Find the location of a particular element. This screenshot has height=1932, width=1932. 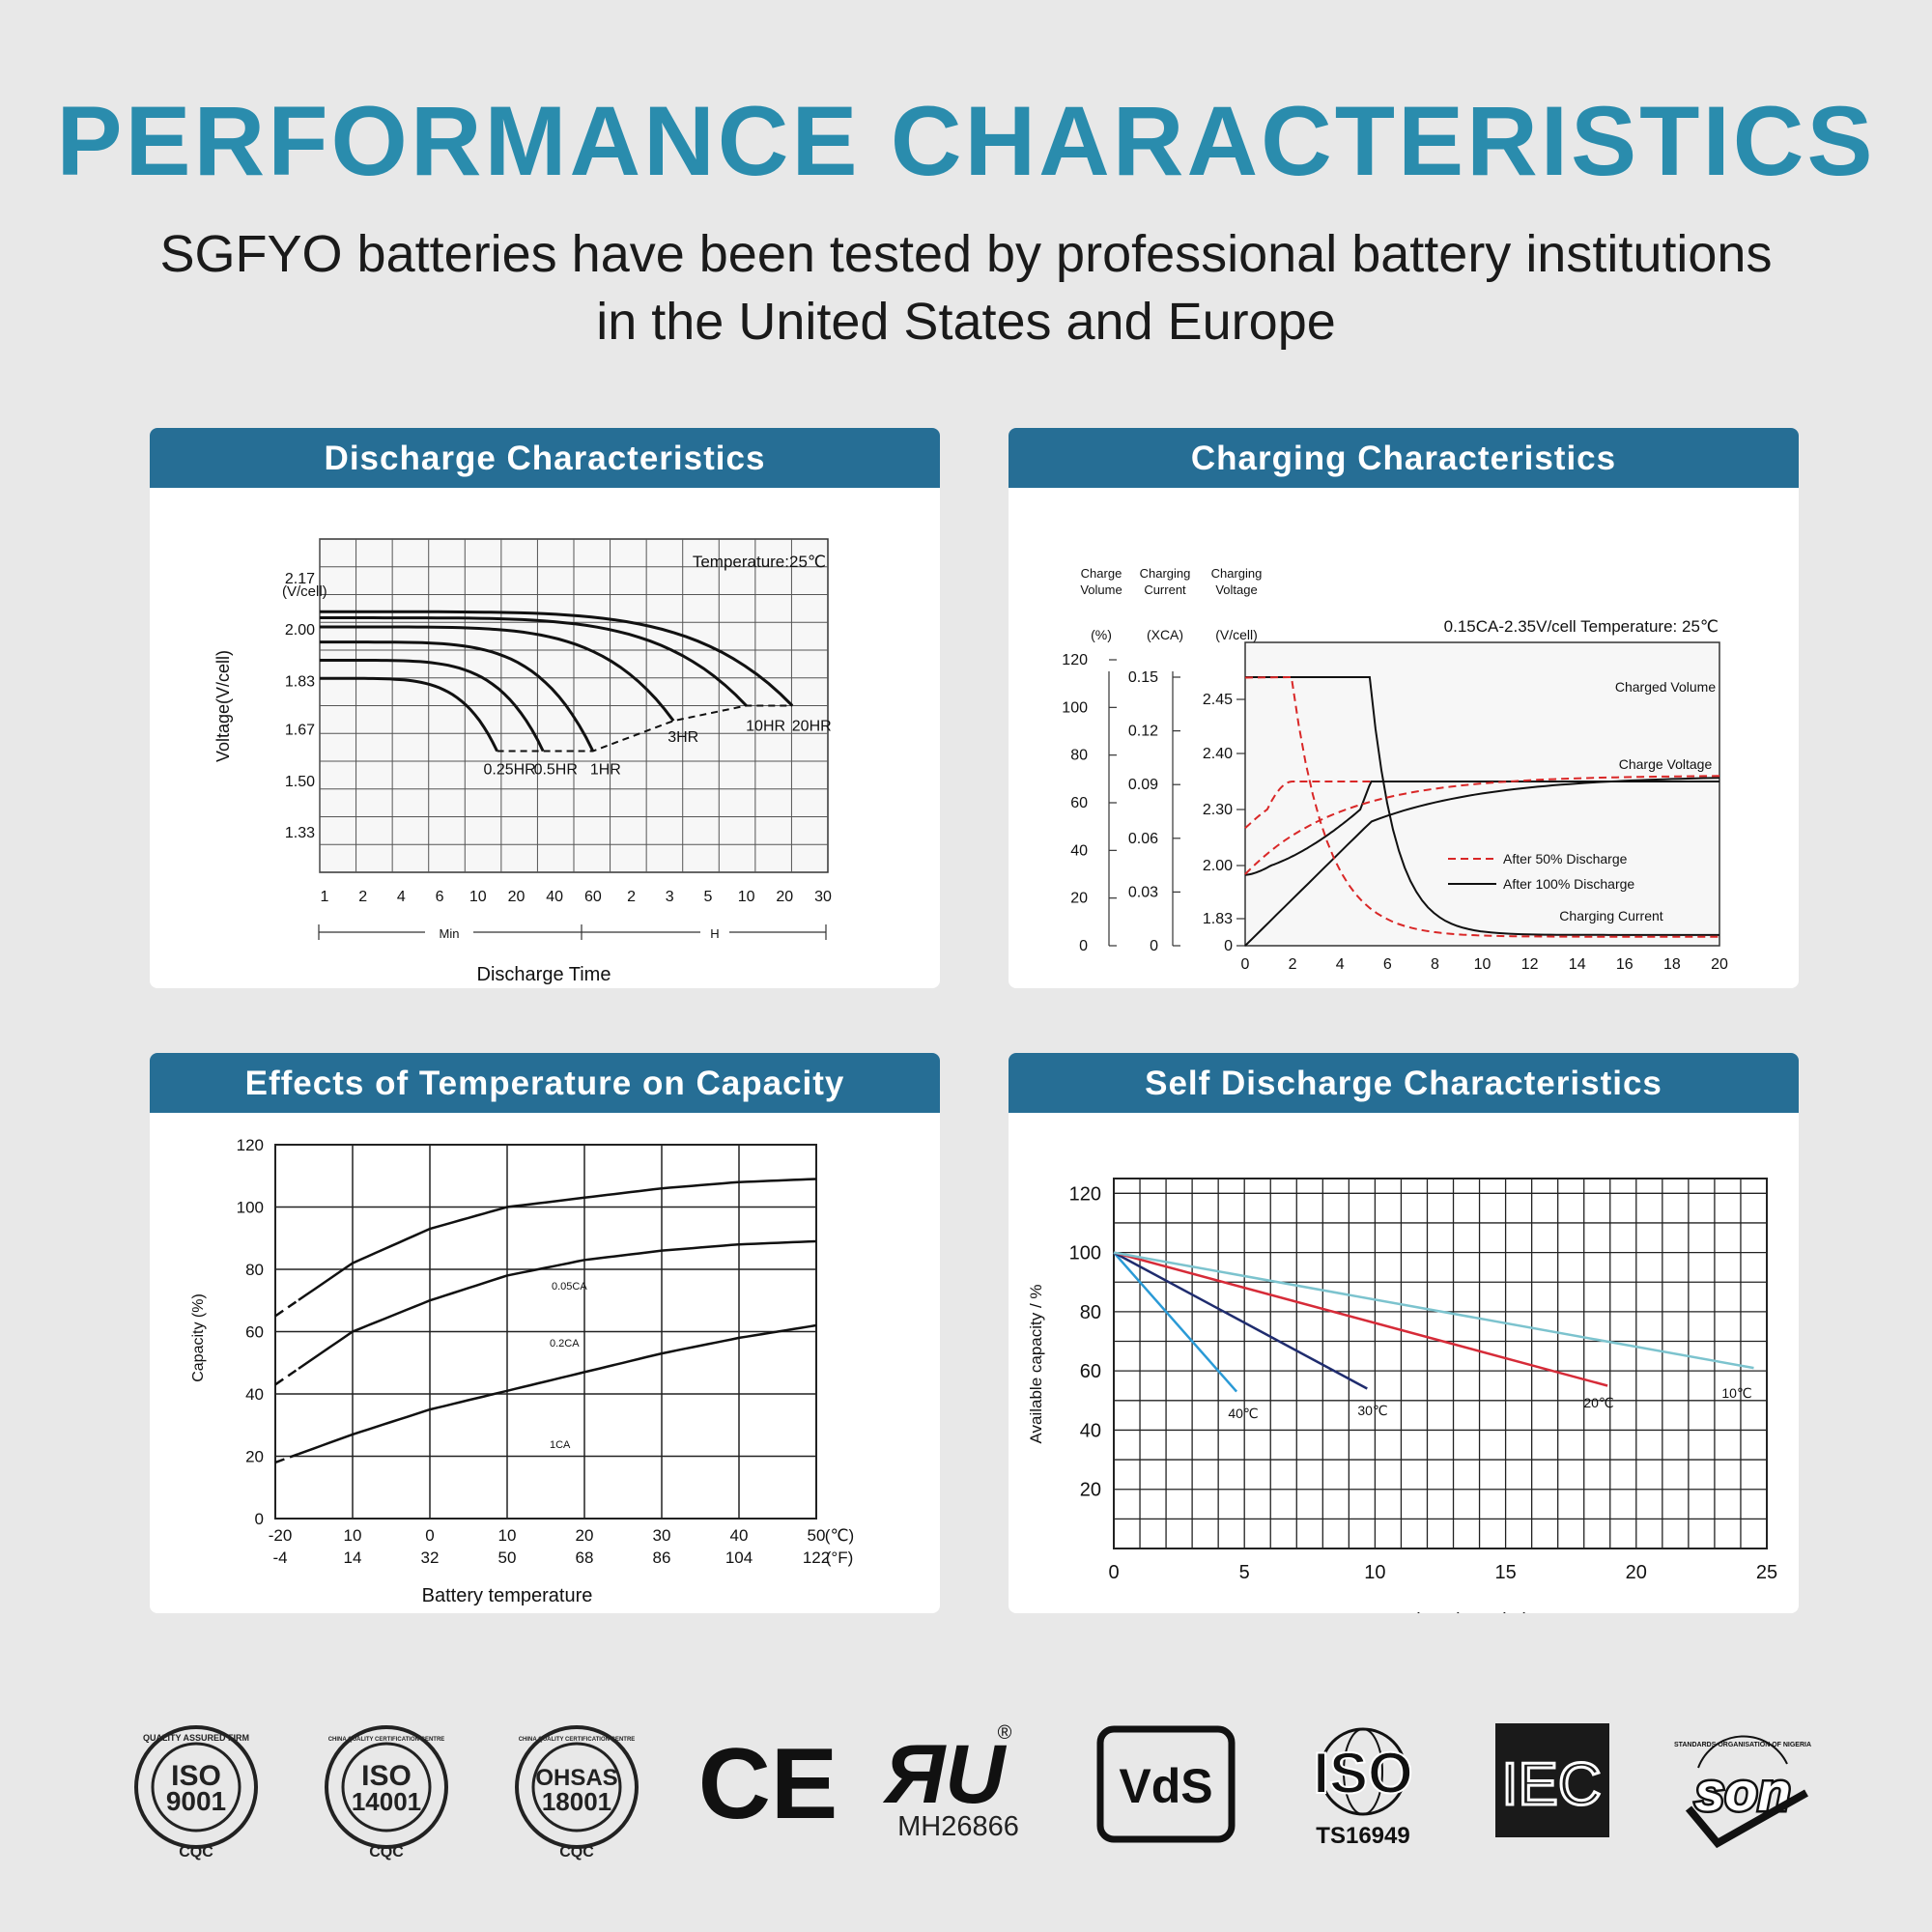

charging-label-volume: Charged Volume is located at coordinates (1666, 687).